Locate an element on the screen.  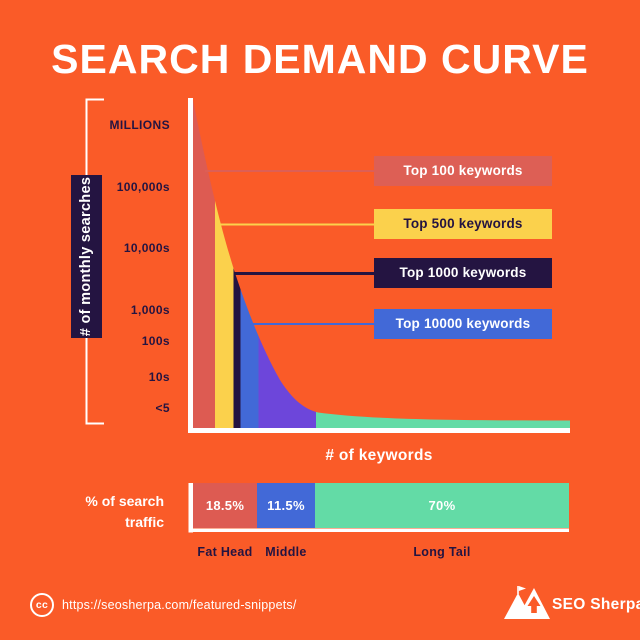
source-url: https://seosherpa.com/featured-snippets/ is located at coordinates (179, 605).